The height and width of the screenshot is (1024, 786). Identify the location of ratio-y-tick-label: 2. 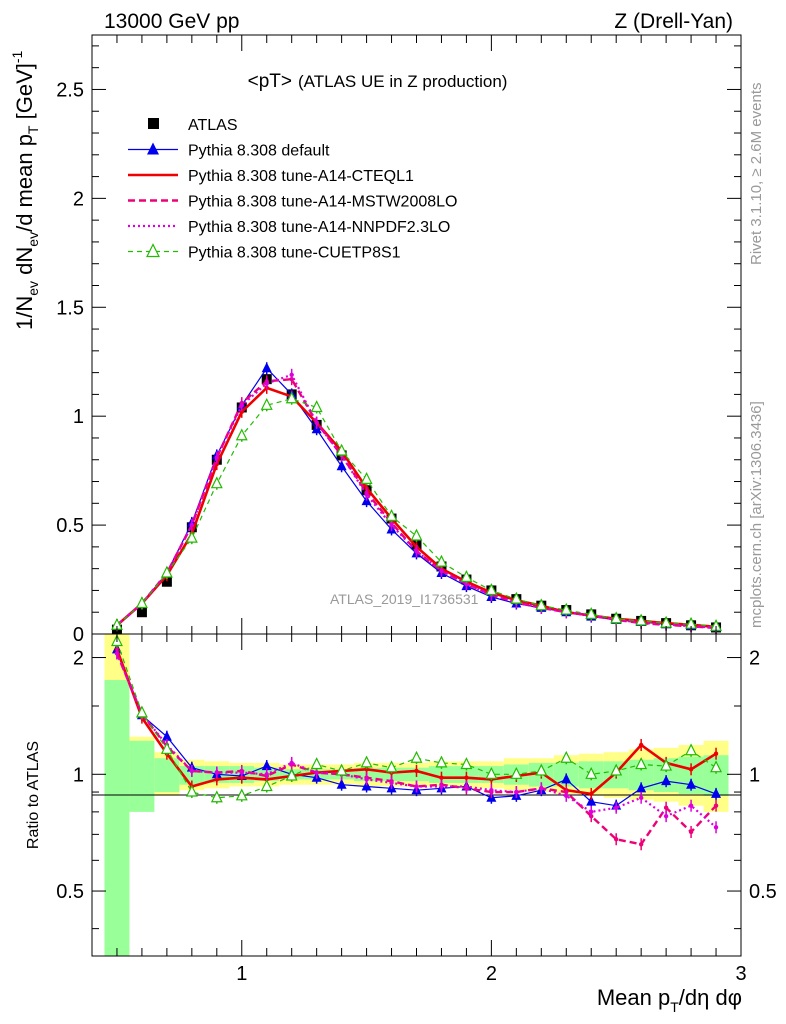
(78, 659).